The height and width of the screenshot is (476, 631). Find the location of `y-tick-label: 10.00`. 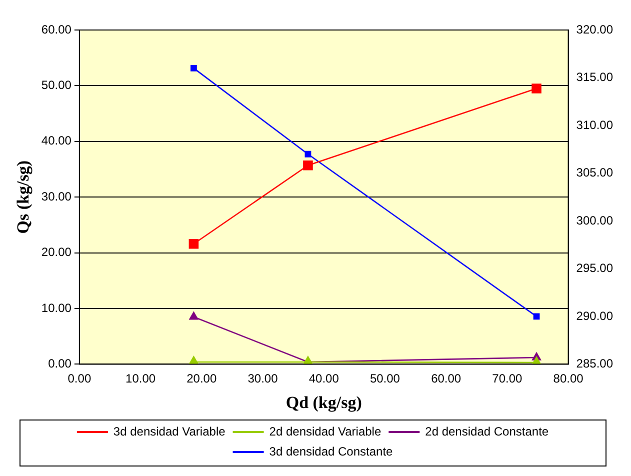

y-tick-label: 10.00 is located at coordinates (56, 307).